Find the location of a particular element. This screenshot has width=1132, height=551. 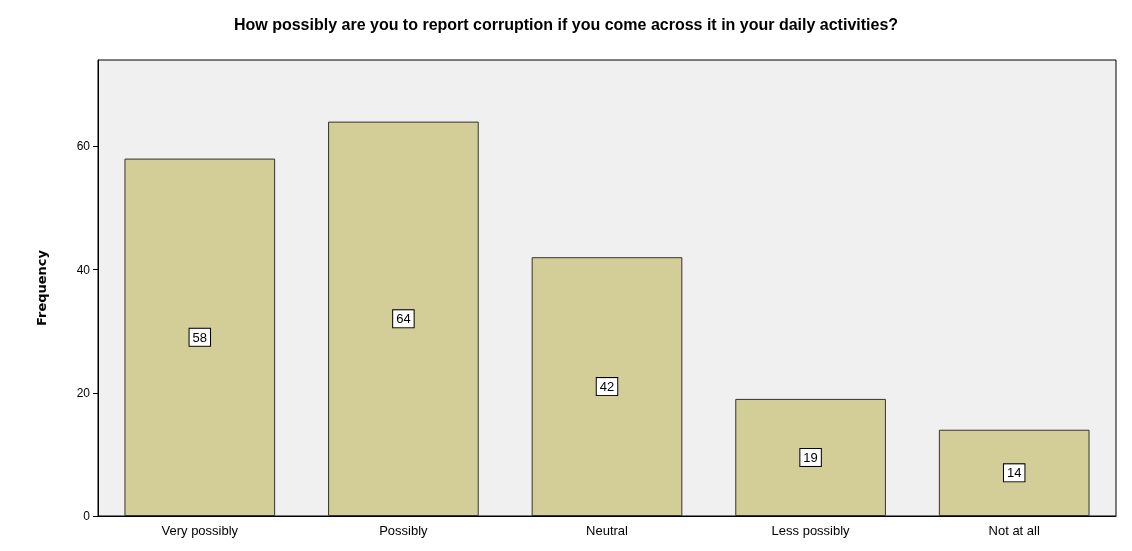

data-label: 19 is located at coordinates (810, 457).